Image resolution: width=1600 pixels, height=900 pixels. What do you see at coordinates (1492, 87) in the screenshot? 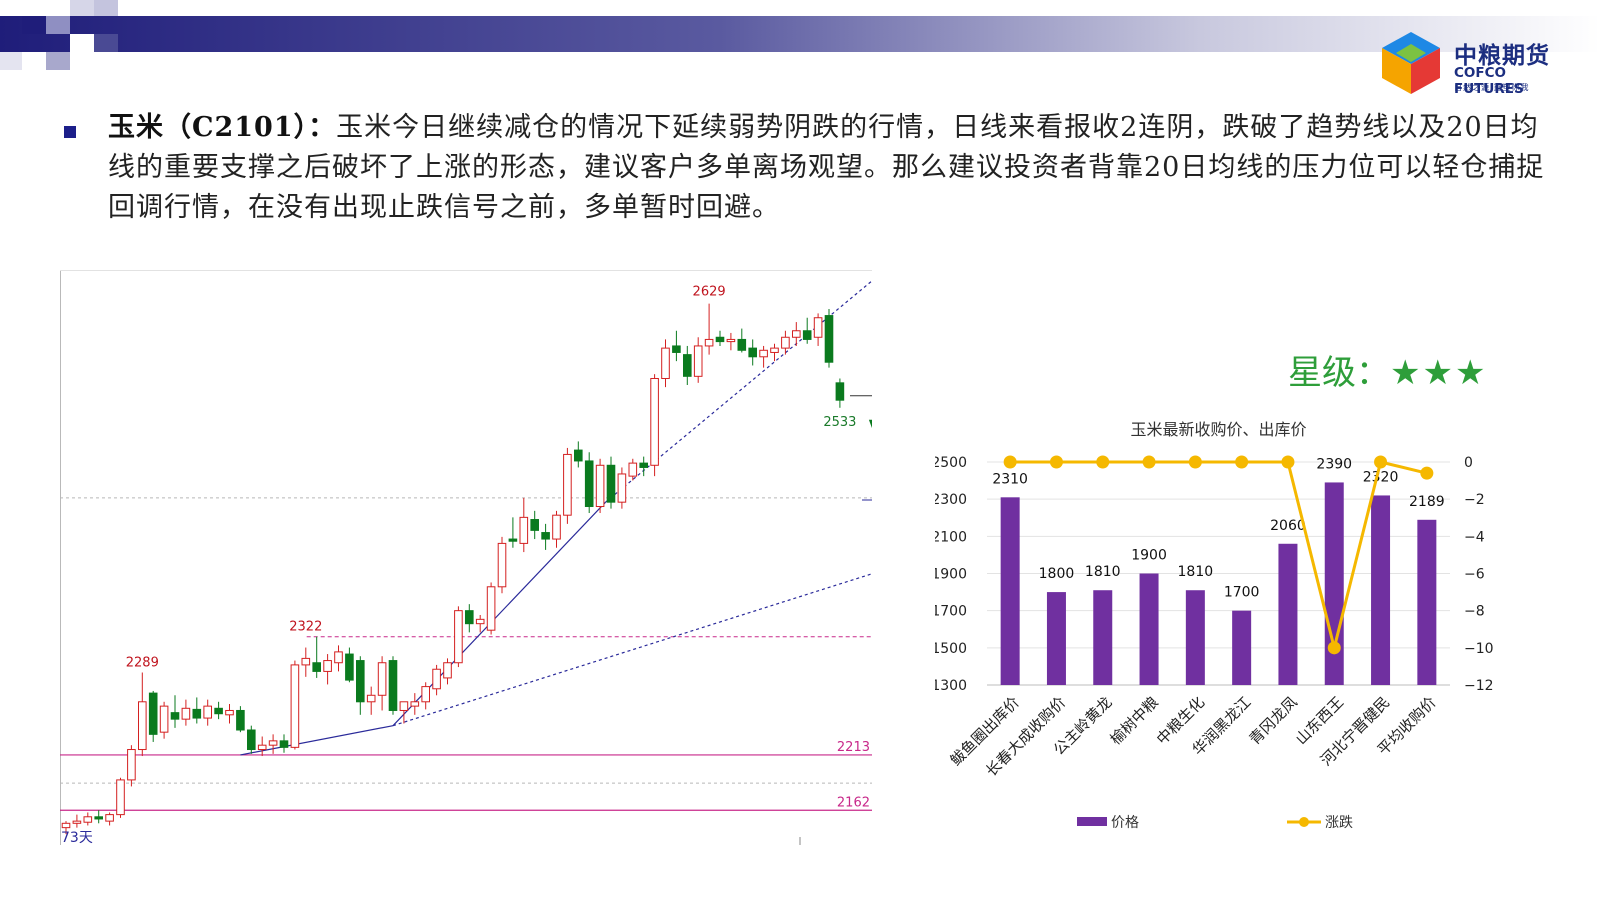
I see `brand-tagline: 自然之源 重塑你我` at bounding box center [1492, 87].